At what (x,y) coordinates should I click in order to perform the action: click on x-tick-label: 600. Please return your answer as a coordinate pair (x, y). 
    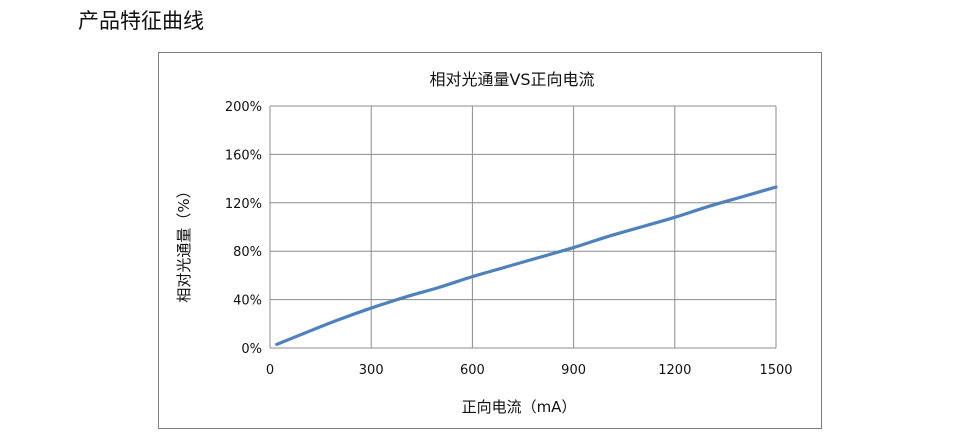
    Looking at the image, I should click on (472, 370).